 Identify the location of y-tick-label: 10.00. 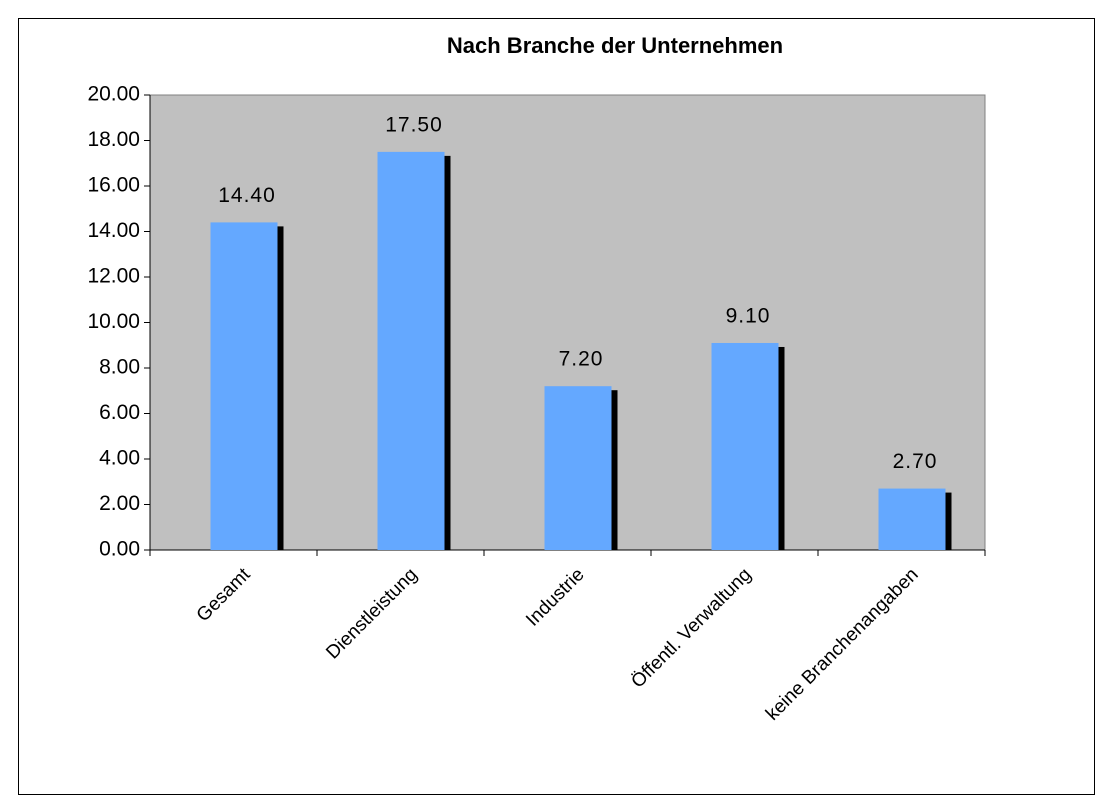
(113, 321).